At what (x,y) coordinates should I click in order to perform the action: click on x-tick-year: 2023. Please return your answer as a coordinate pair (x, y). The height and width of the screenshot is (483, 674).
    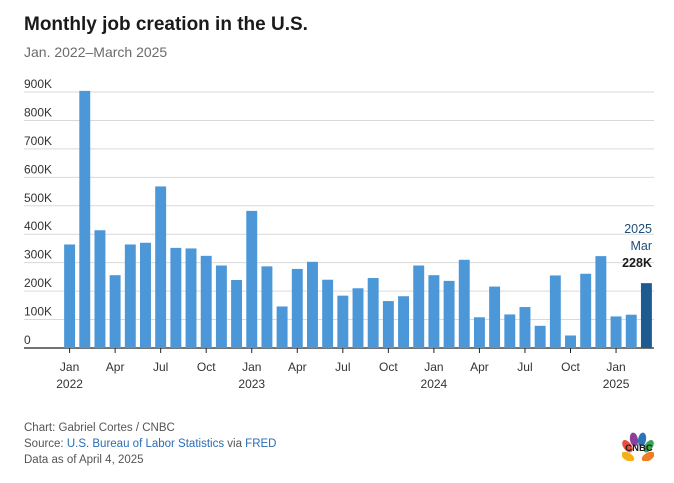
    Looking at the image, I should click on (251, 384).